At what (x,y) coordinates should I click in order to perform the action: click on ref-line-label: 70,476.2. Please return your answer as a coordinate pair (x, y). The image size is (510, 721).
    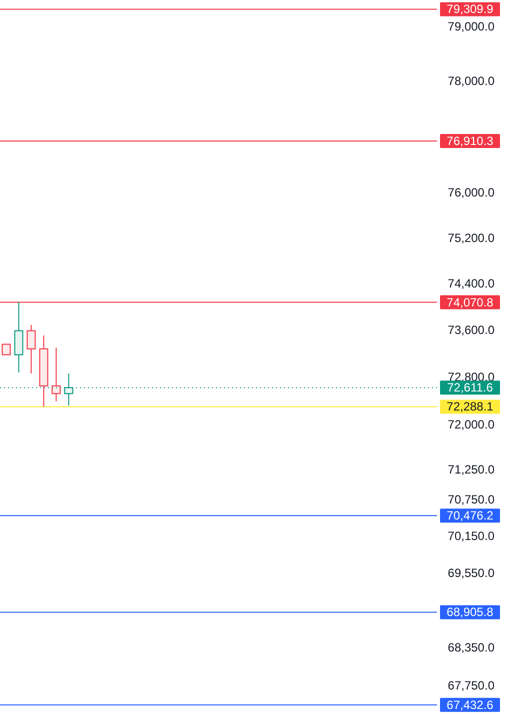
    Looking at the image, I should click on (470, 515).